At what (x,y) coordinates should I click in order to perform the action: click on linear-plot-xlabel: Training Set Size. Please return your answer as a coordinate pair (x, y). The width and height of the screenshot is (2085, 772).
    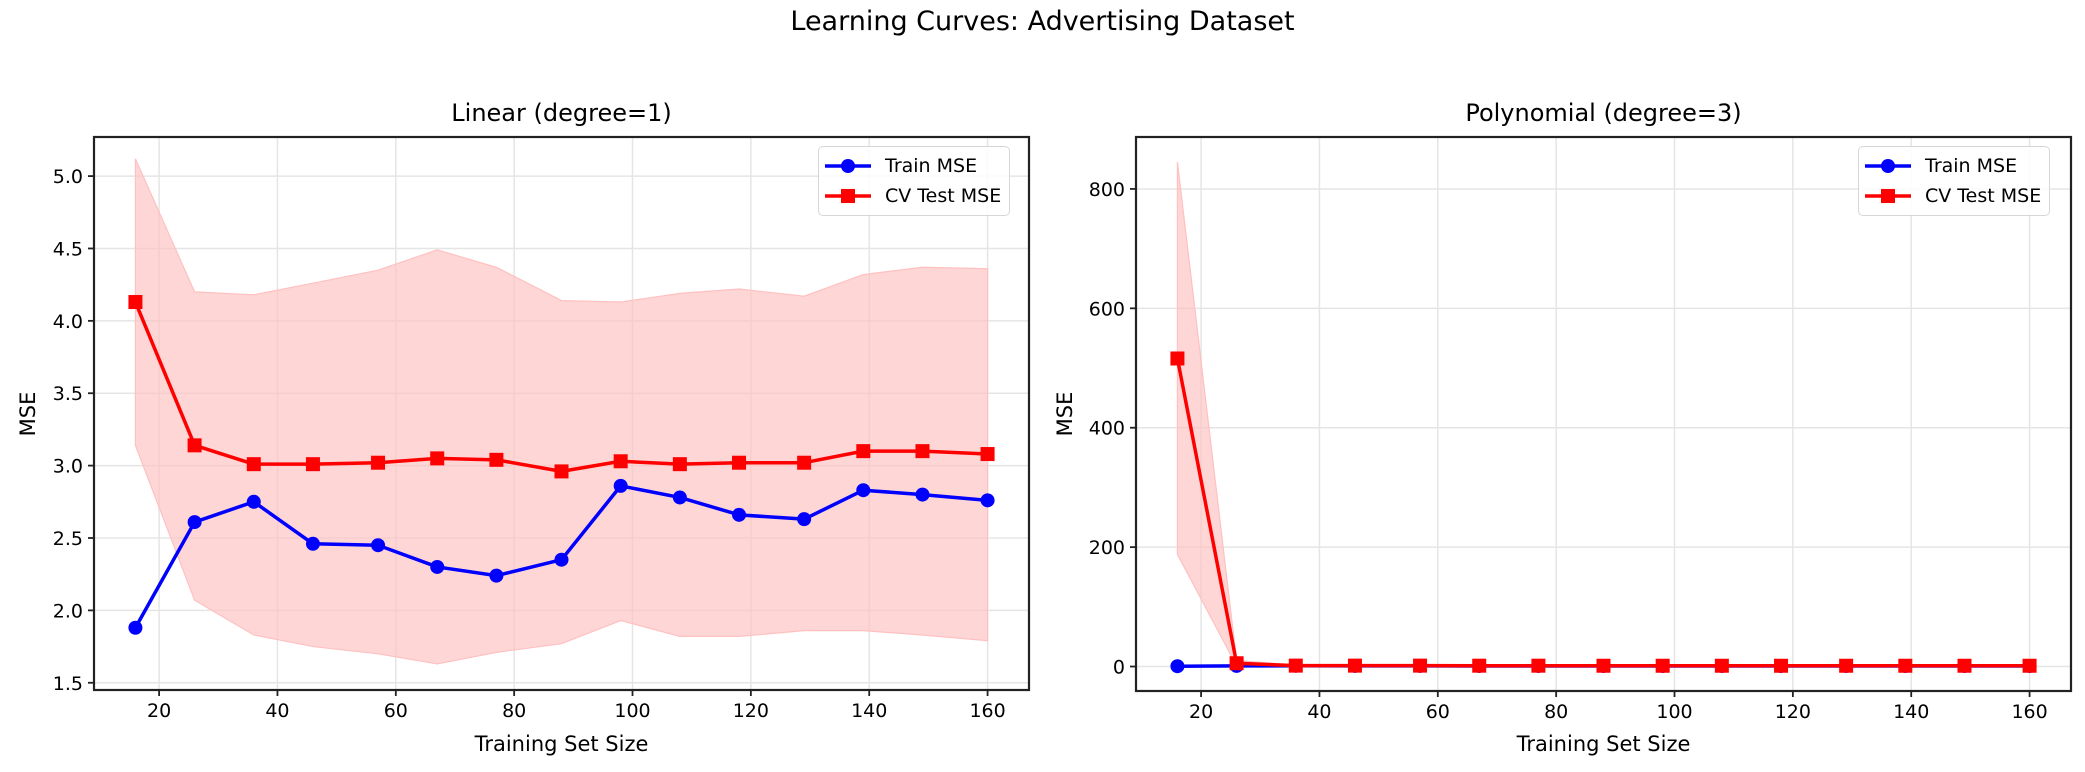
    Looking at the image, I should click on (561, 744).